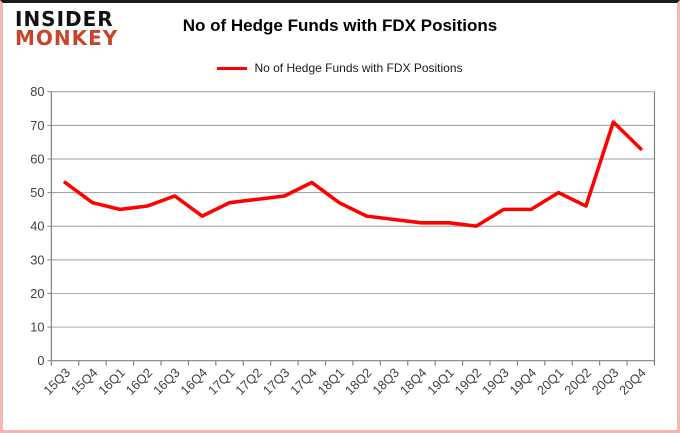  Describe the element at coordinates (468, 381) in the screenshot. I see `x-axis-label: 19Q2` at that location.